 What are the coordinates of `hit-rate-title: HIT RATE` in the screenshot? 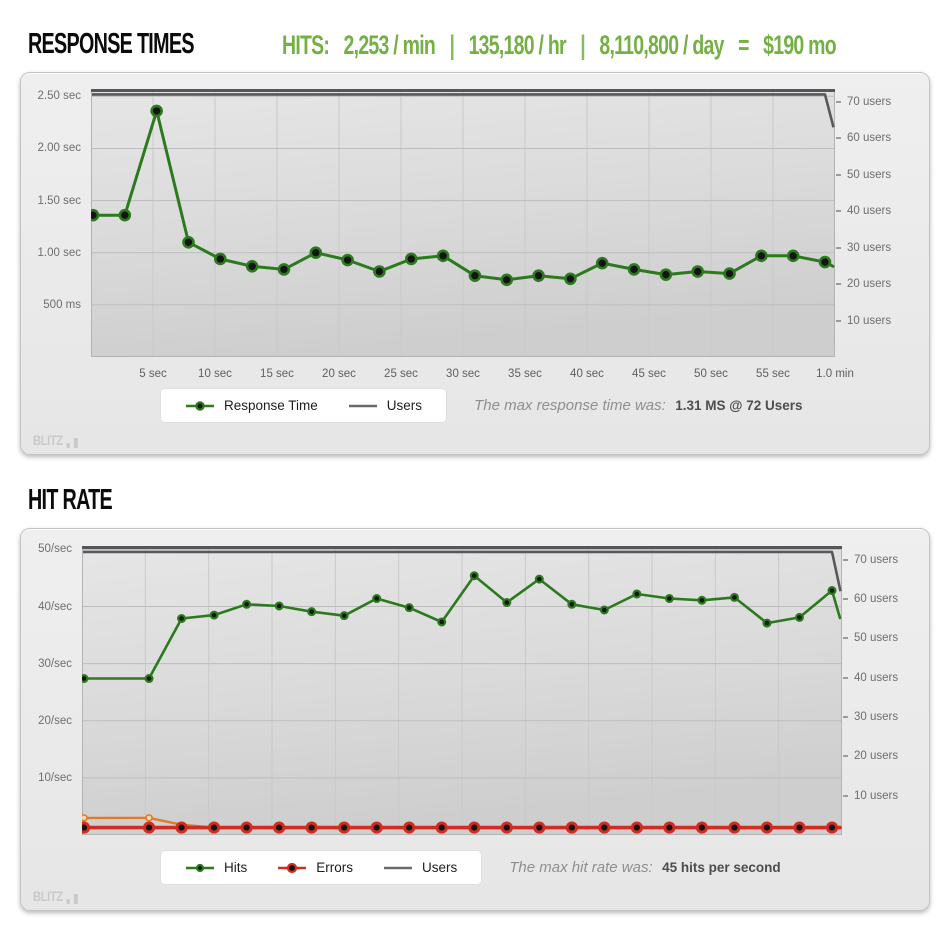 It's located at (70, 500).